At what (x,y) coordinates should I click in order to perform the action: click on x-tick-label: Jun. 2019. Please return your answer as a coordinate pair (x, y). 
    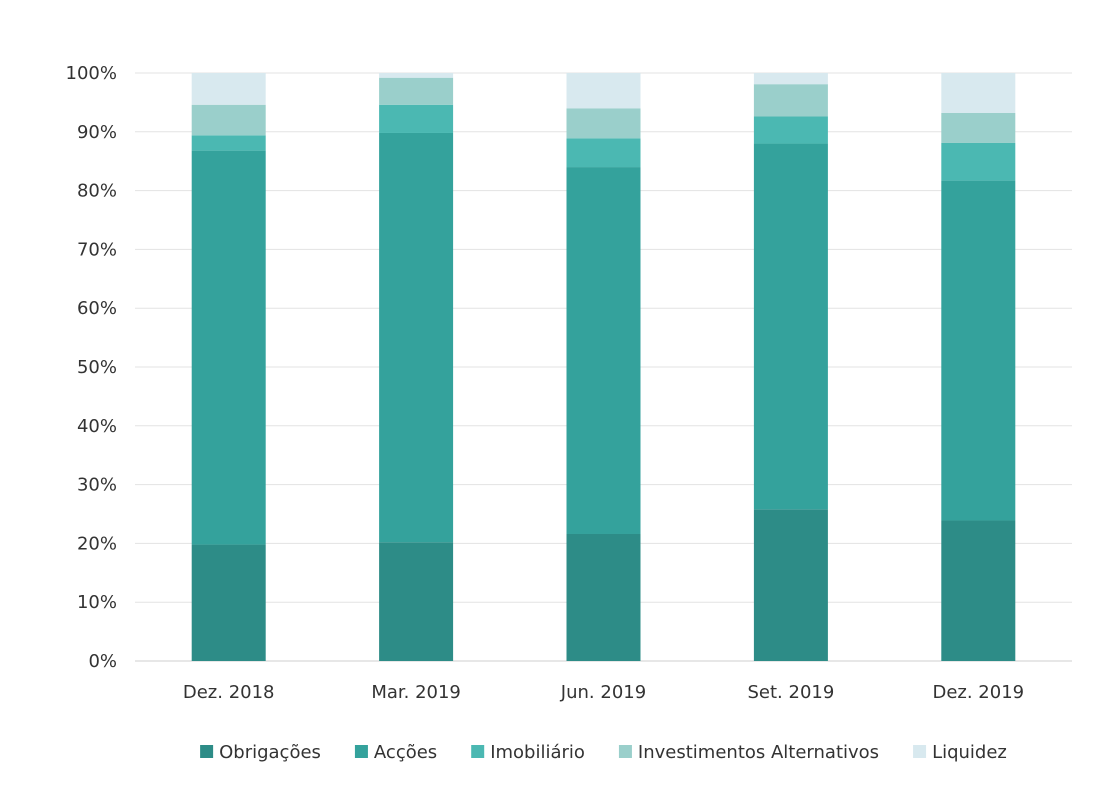
    Looking at the image, I should click on (603, 692).